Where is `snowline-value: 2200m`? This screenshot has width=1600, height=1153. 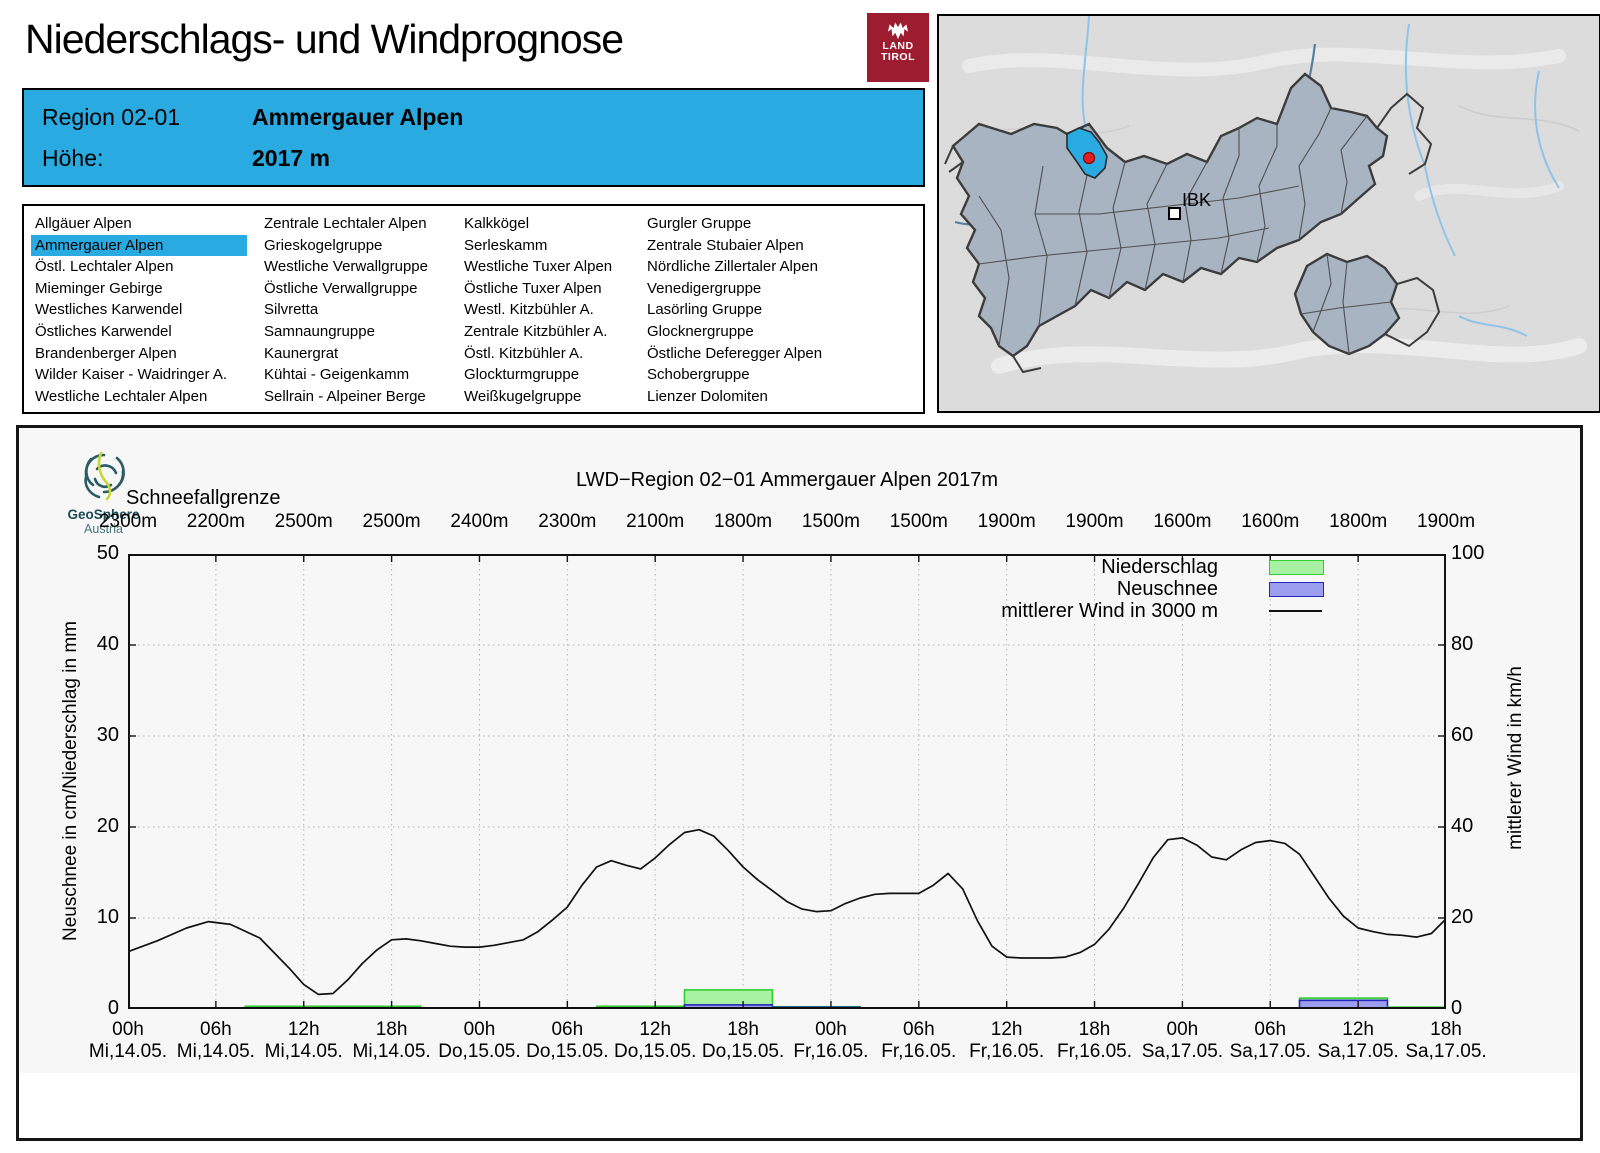 snowline-value: 2200m is located at coordinates (215, 521).